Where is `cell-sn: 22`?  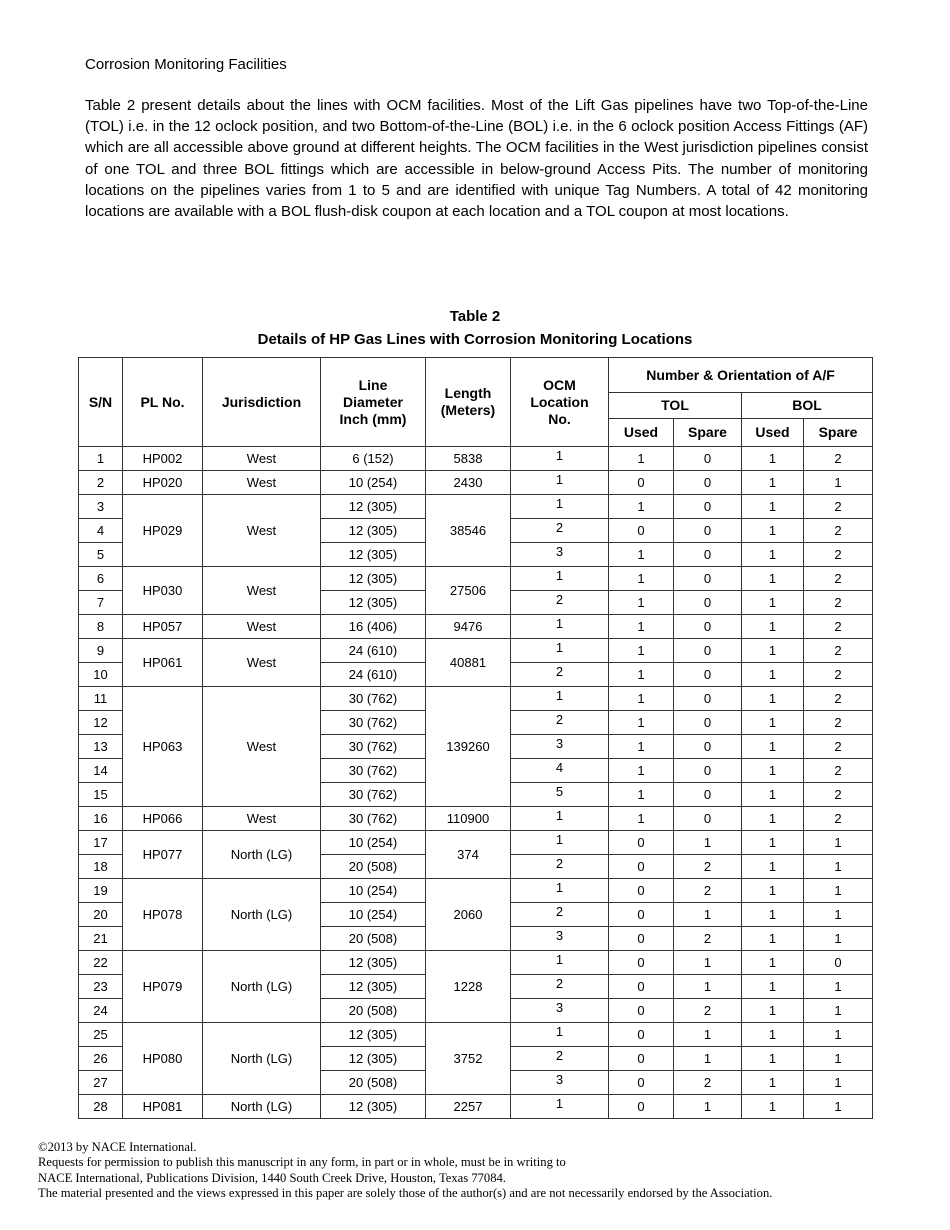
cell-sn: 22 is located at coordinates (100, 962).